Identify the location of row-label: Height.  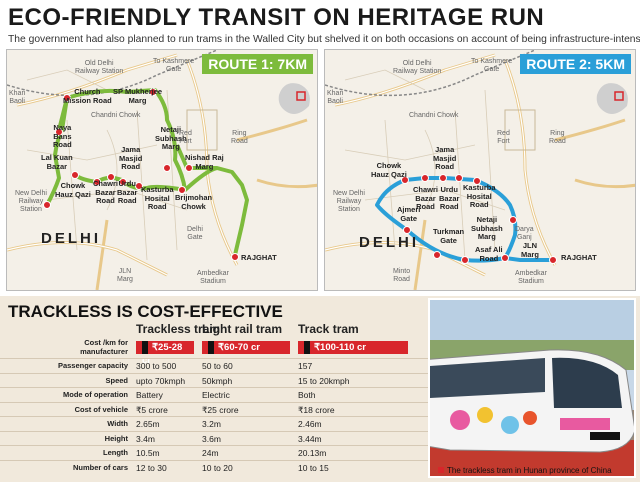
(116, 438).